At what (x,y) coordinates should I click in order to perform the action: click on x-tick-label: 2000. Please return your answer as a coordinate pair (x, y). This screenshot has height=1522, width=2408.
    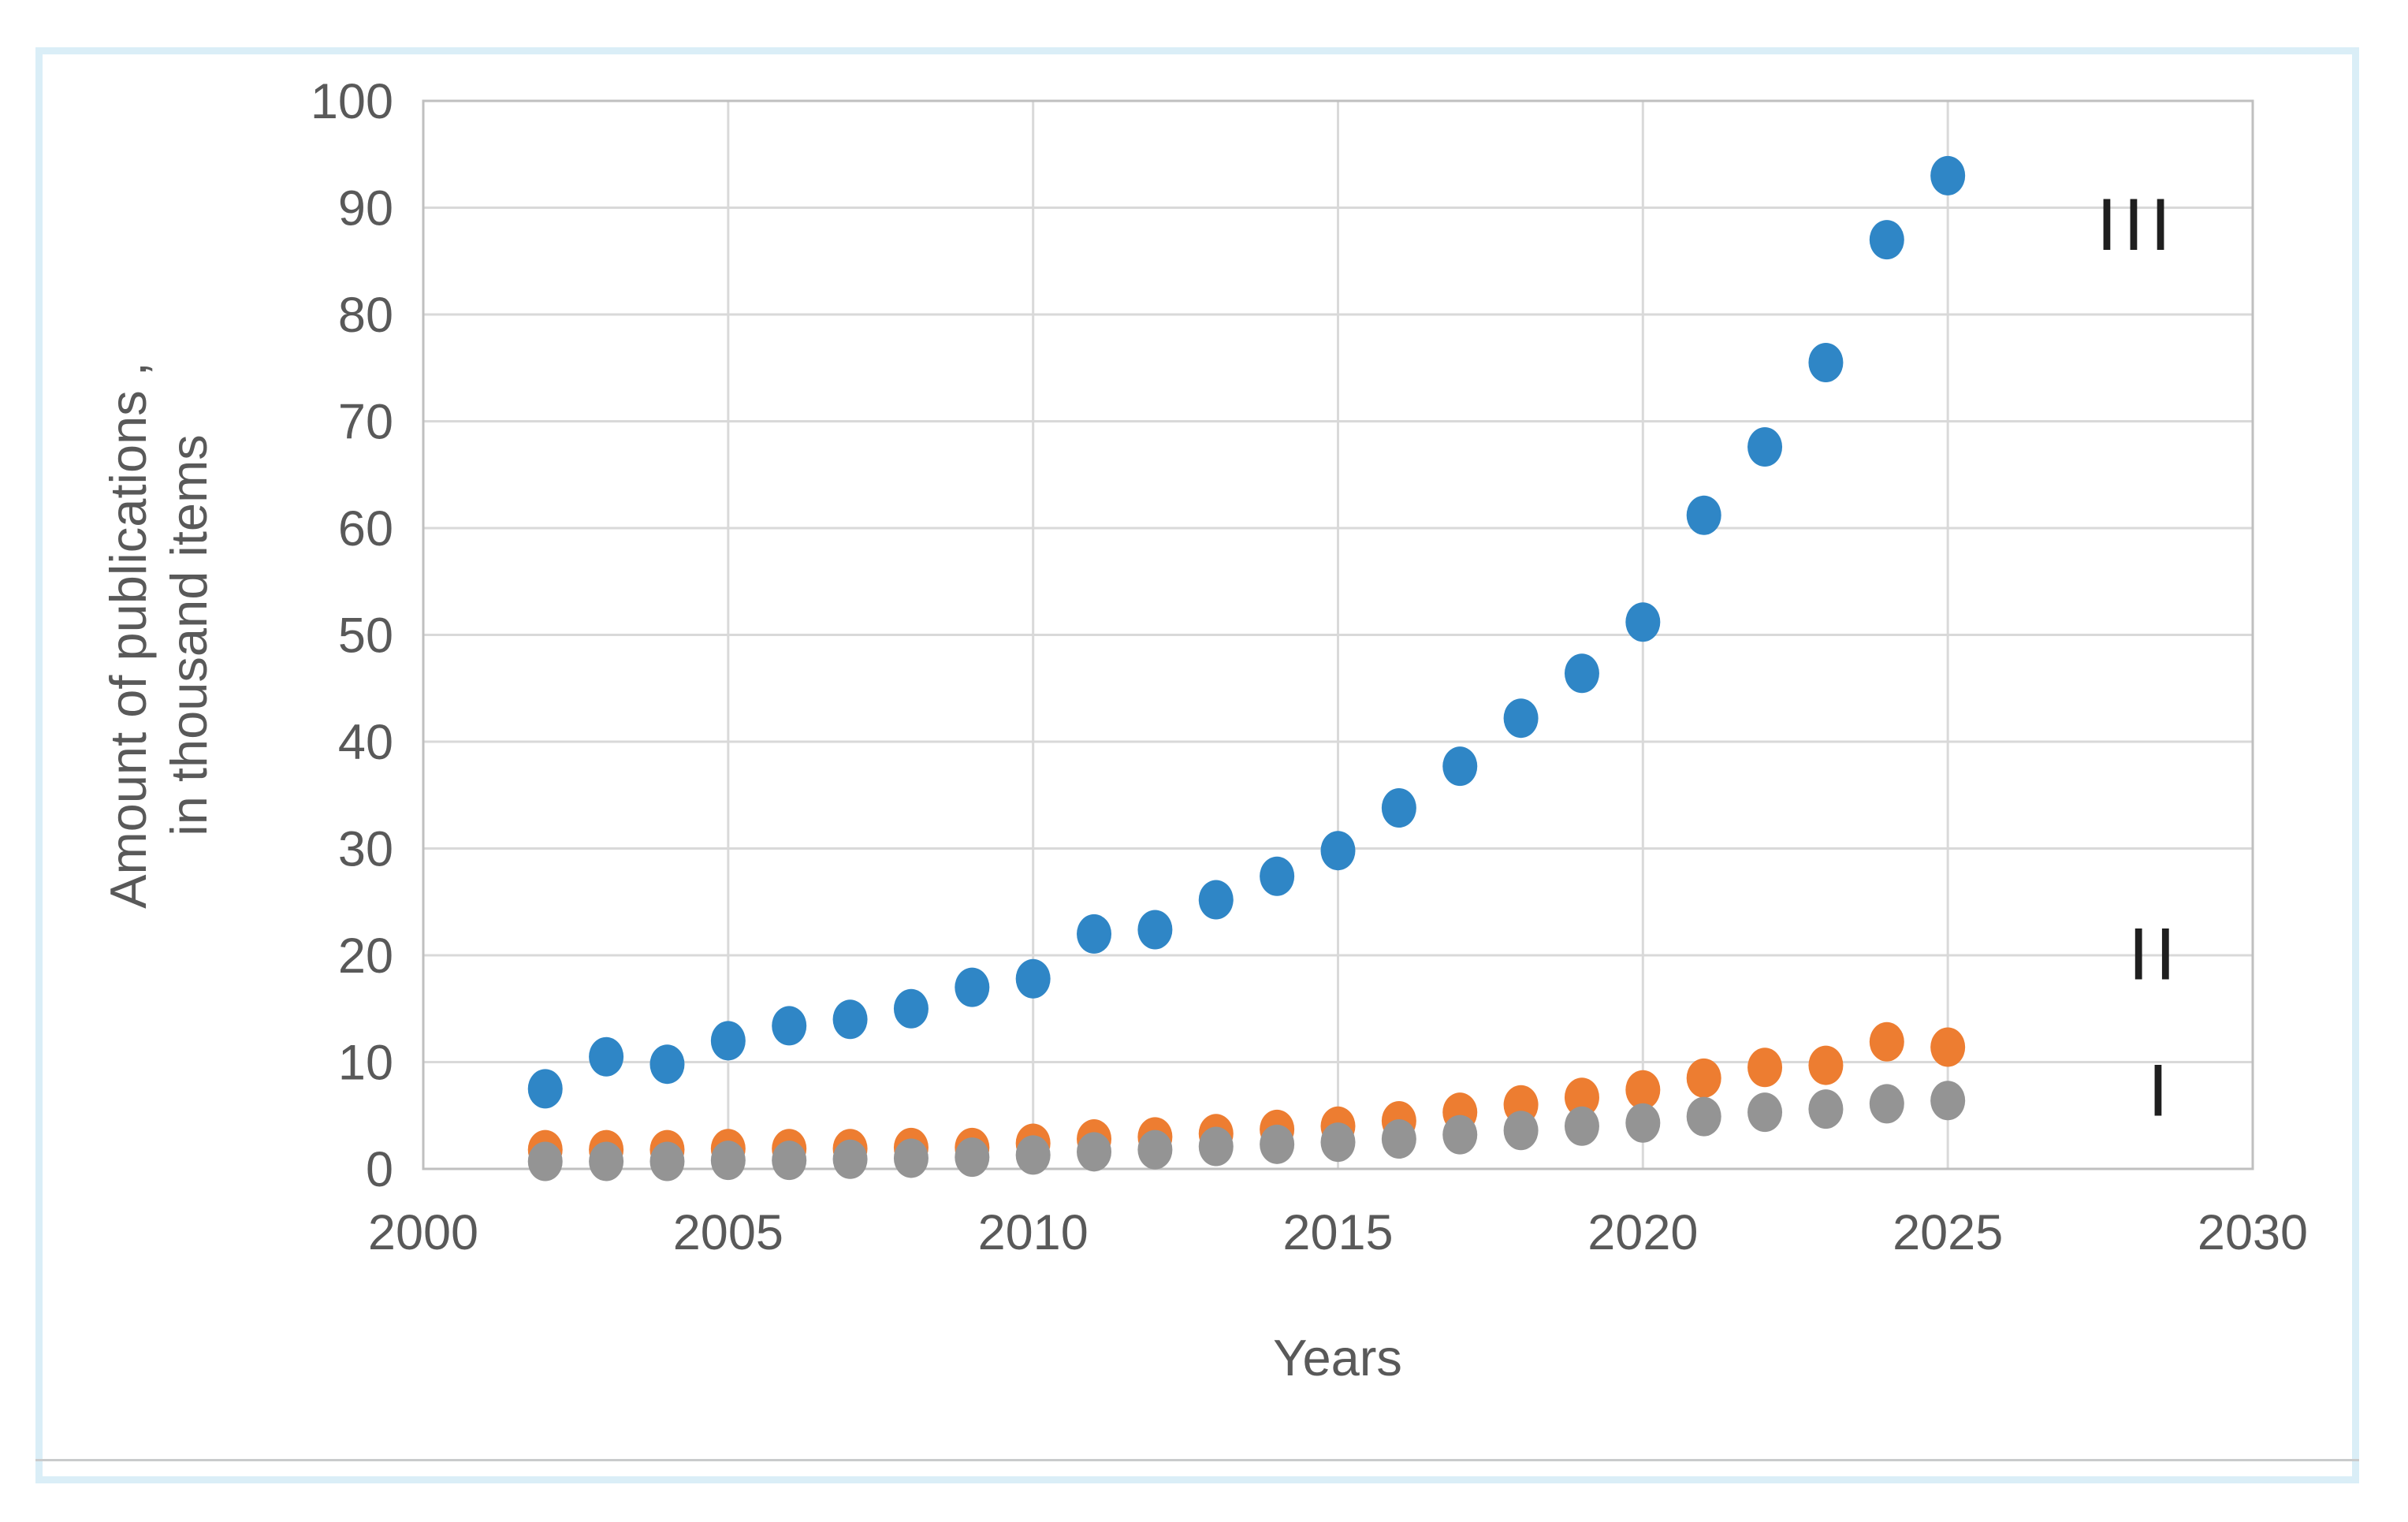
    Looking at the image, I should click on (423, 1232).